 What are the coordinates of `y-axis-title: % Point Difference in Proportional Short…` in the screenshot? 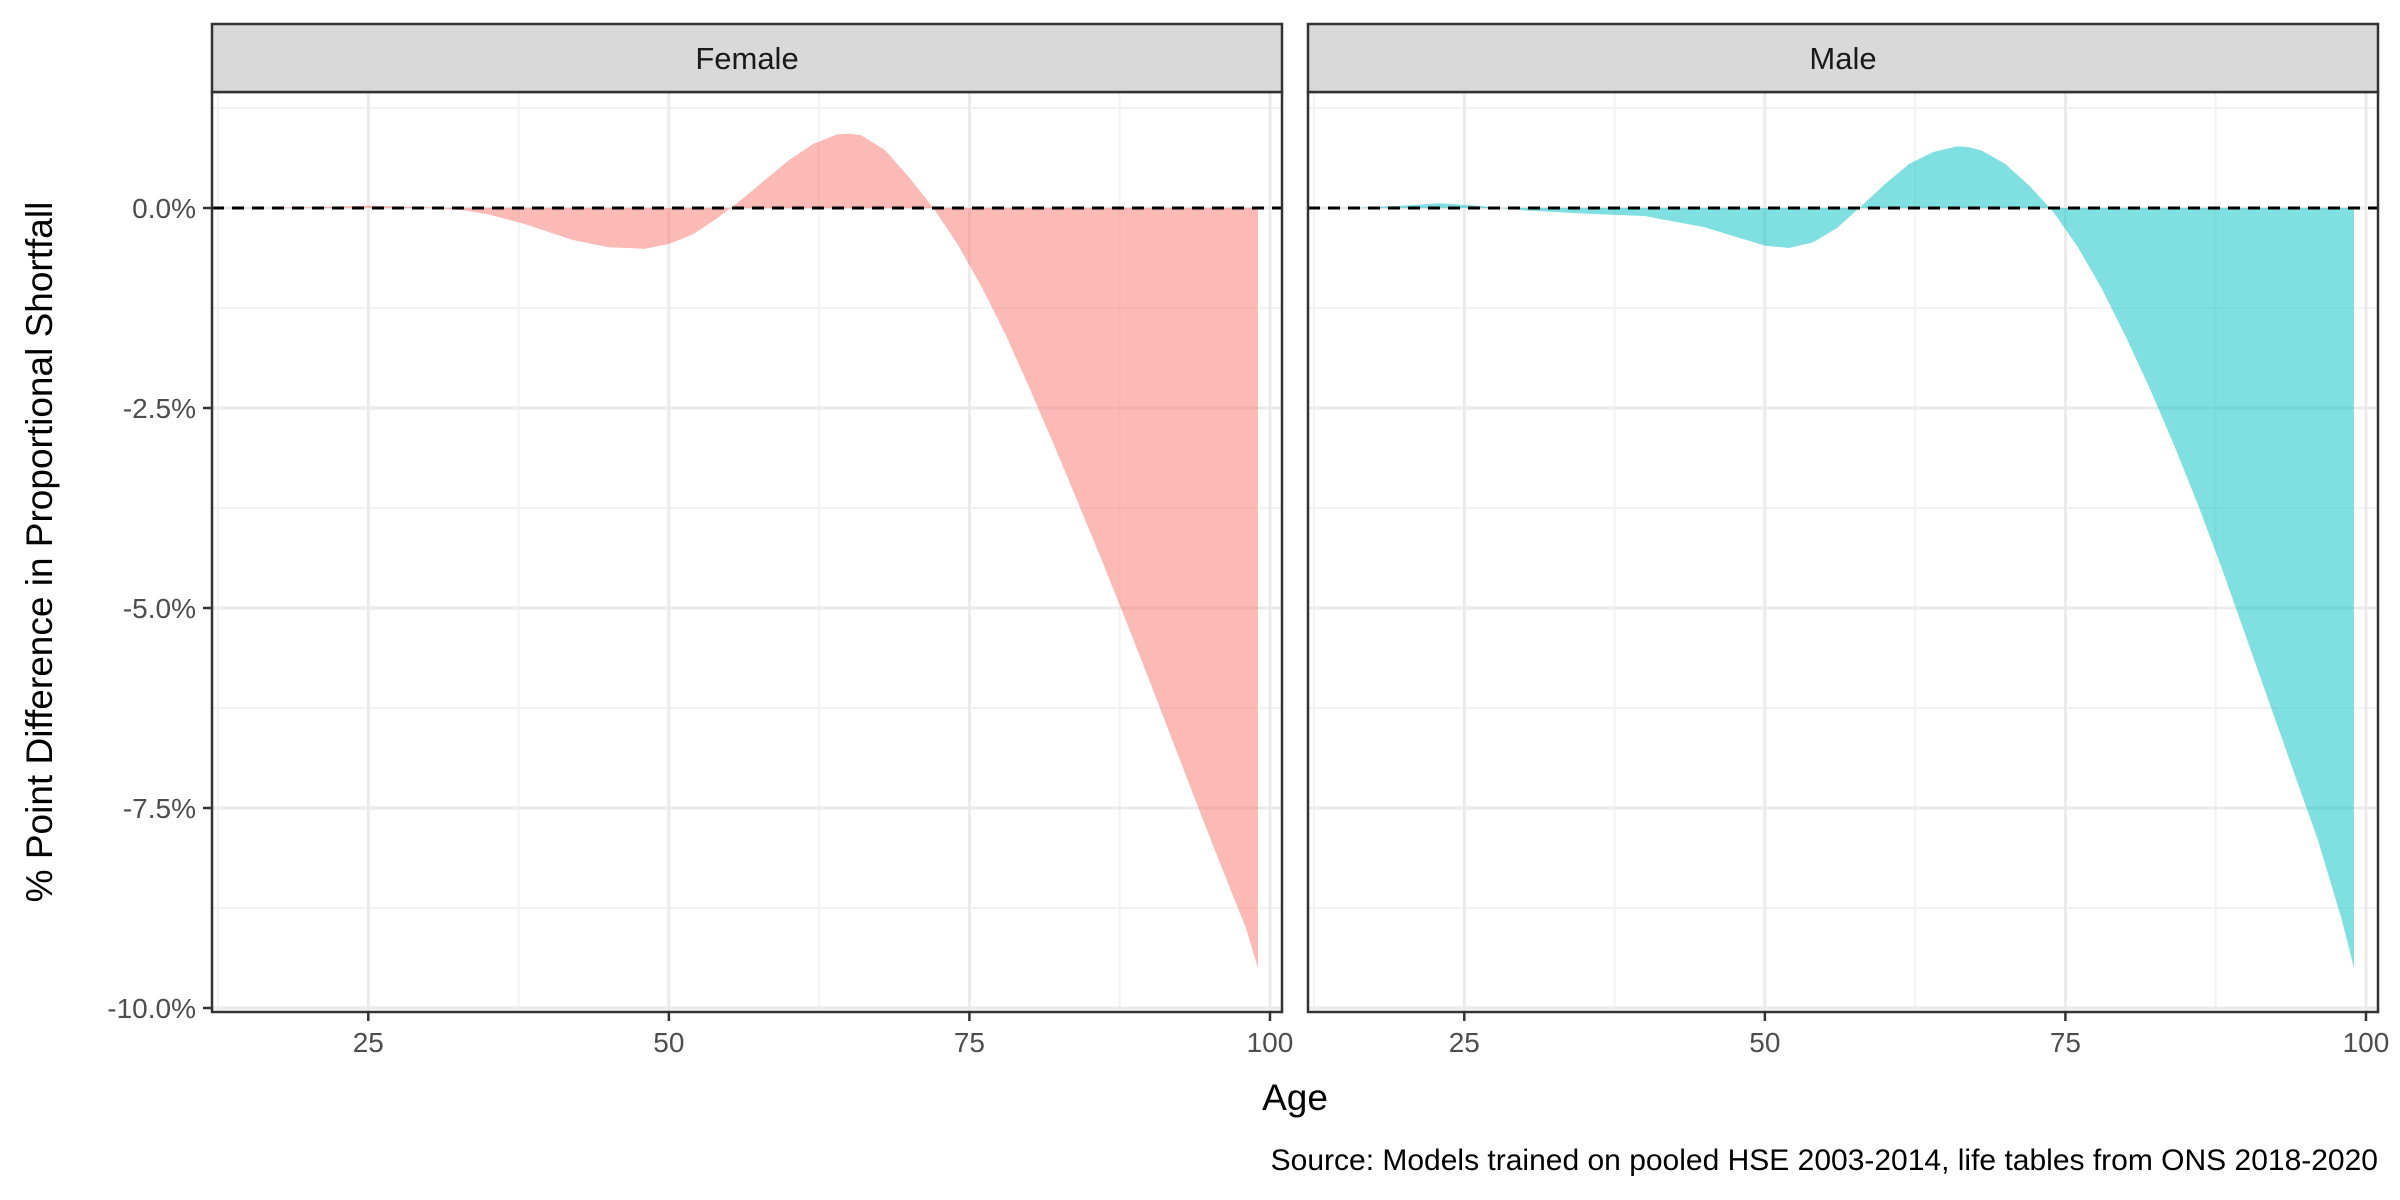 It's located at (39, 552).